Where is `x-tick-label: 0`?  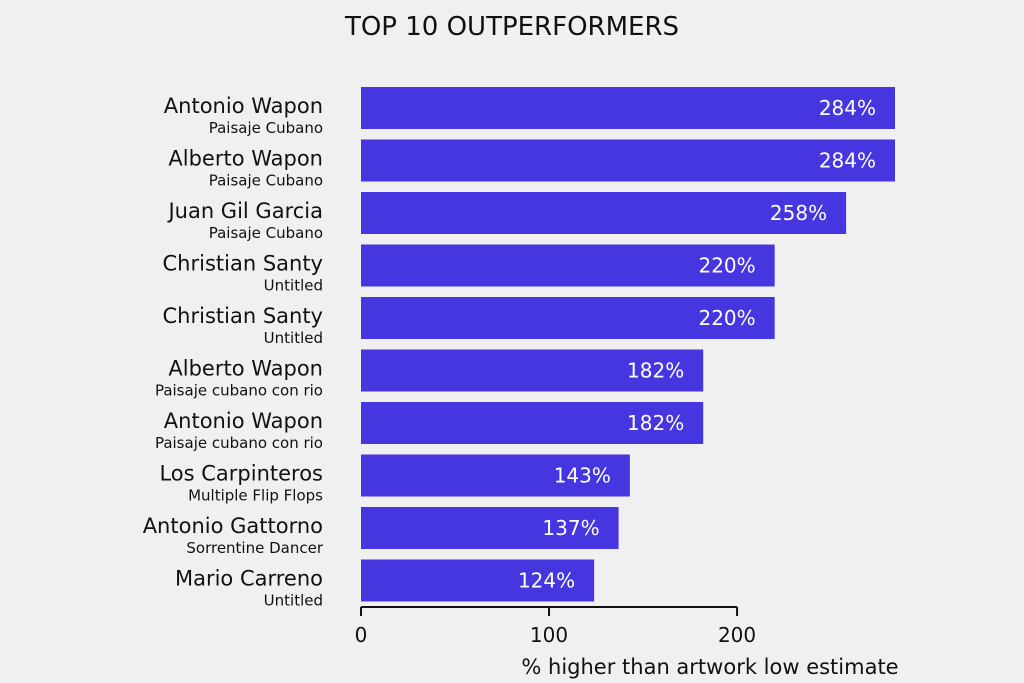
x-tick-label: 0 is located at coordinates (361, 635).